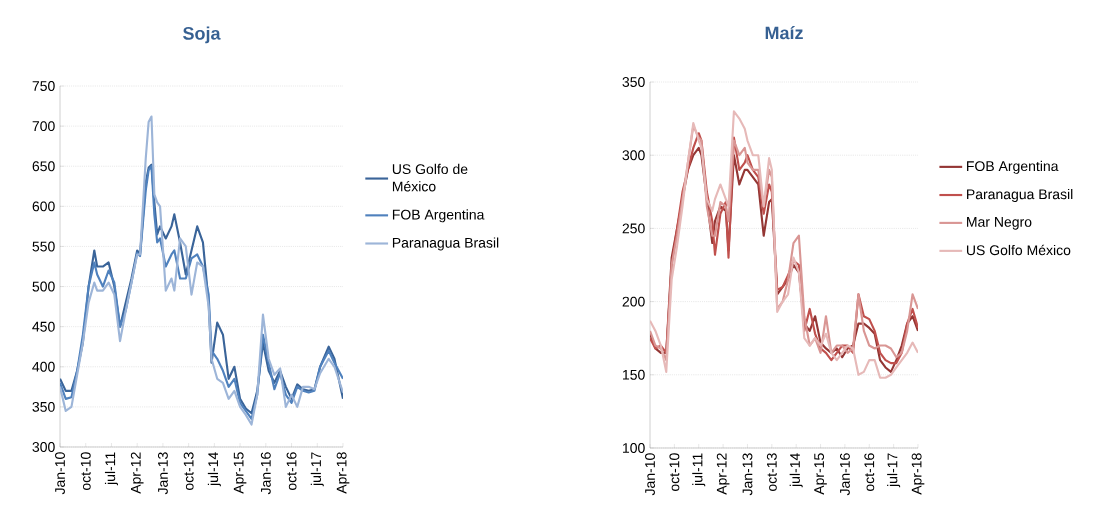 Image resolution: width=1102 pixels, height=515 pixels. Describe the element at coordinates (43, 86) in the screenshot. I see `y-tick-label: 750` at that location.